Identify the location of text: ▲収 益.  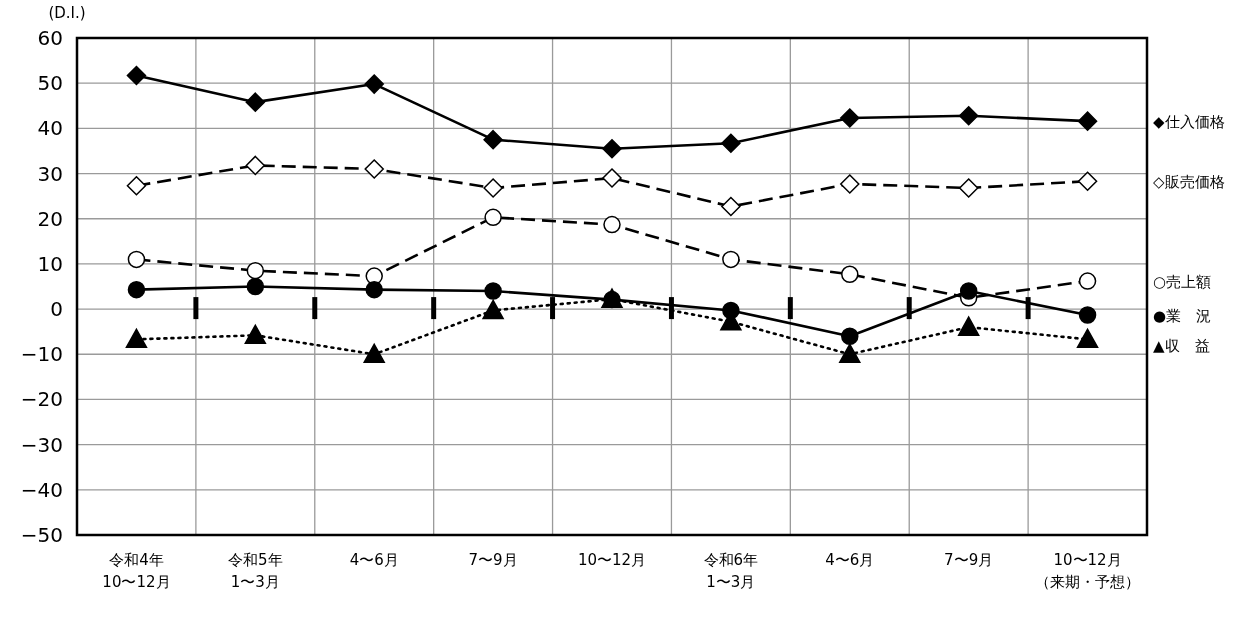
(1181, 345).